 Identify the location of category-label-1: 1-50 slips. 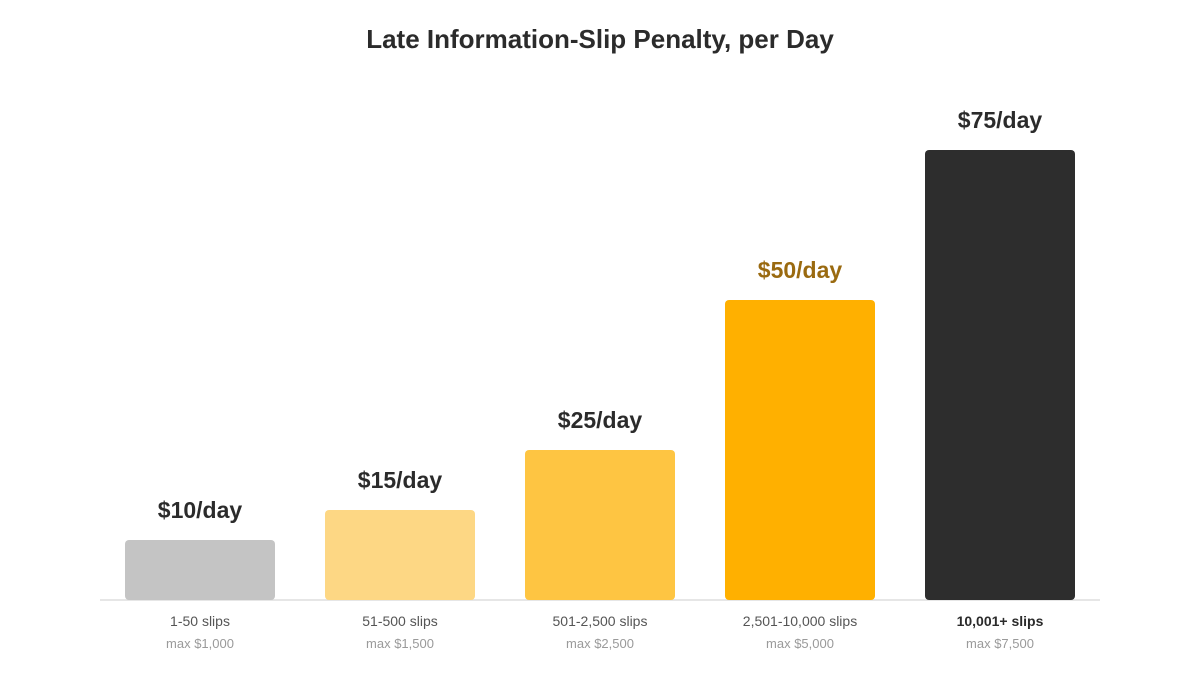
(200, 621).